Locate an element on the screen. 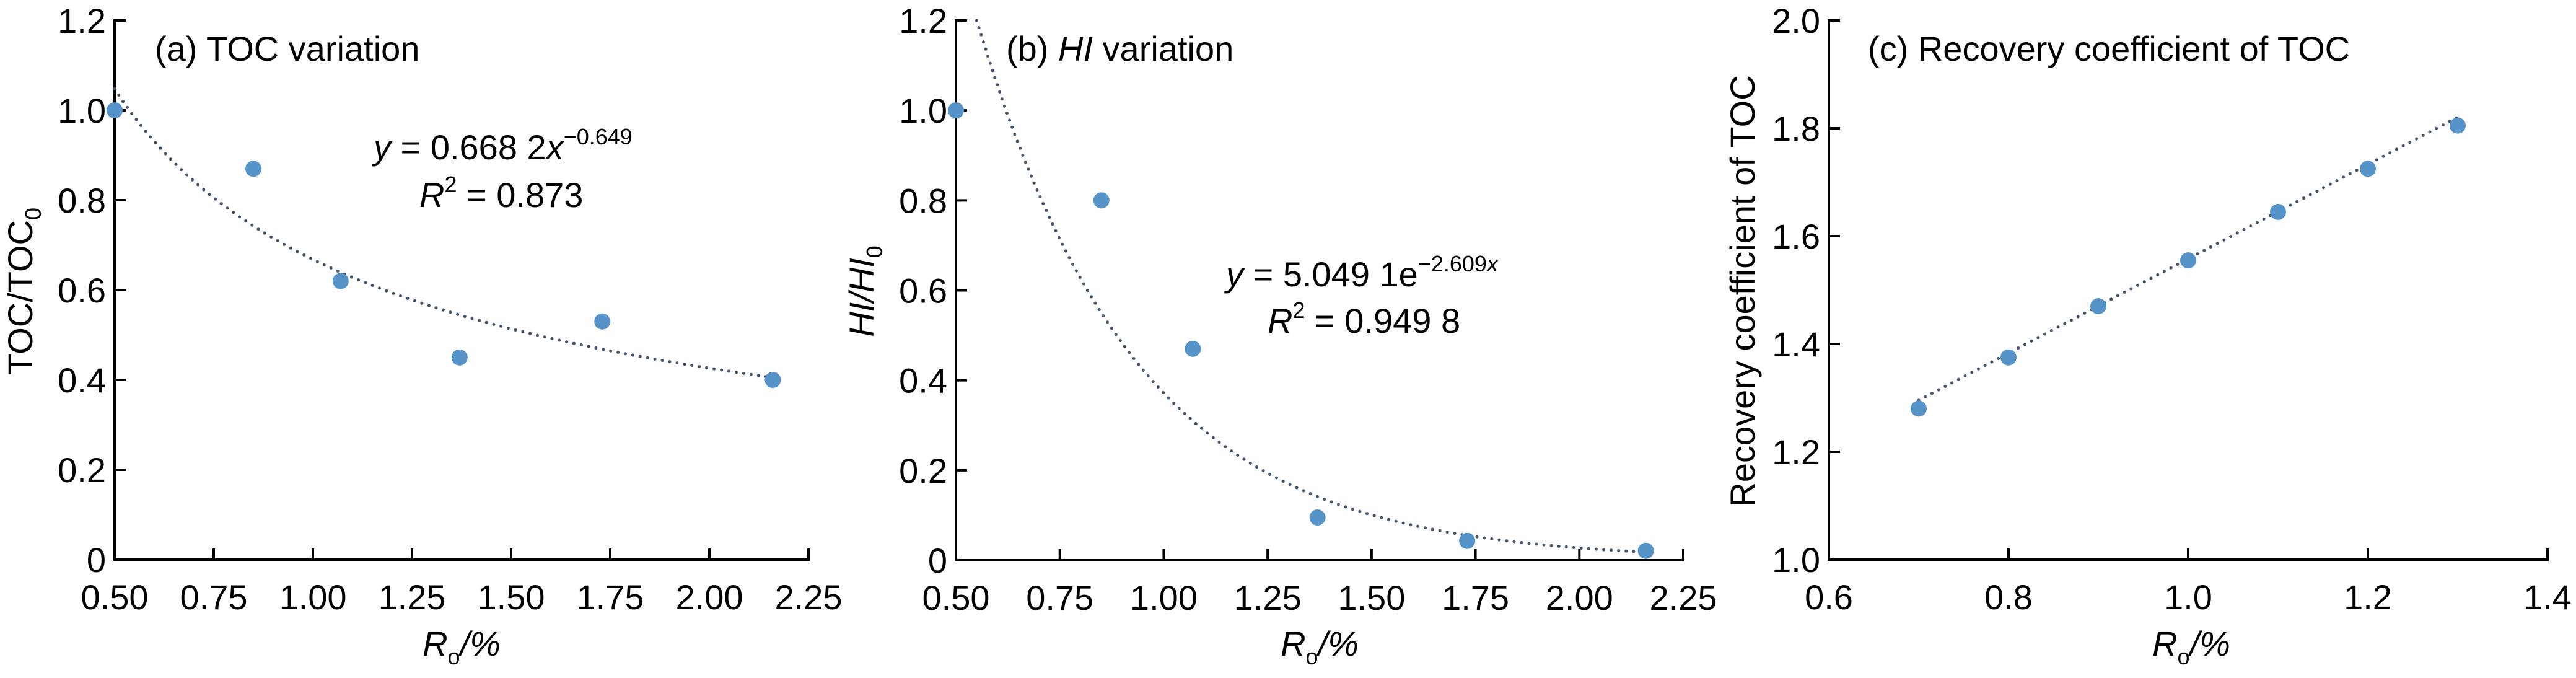  panel-a-y-tick-label: 0.4 is located at coordinates (82, 380).